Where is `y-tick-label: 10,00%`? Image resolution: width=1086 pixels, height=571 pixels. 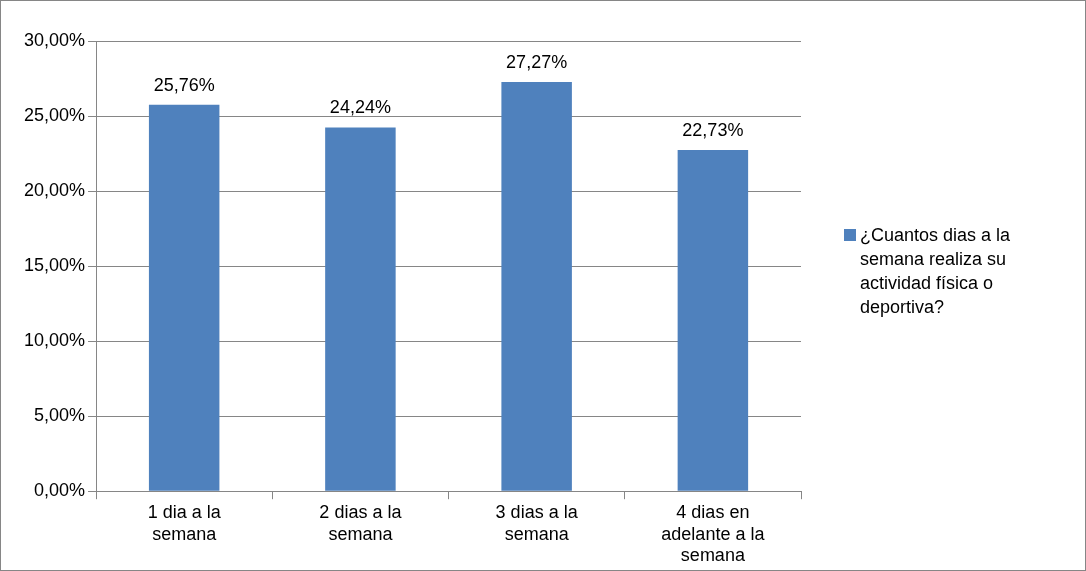
y-tick-label: 10,00% is located at coordinates (54, 340).